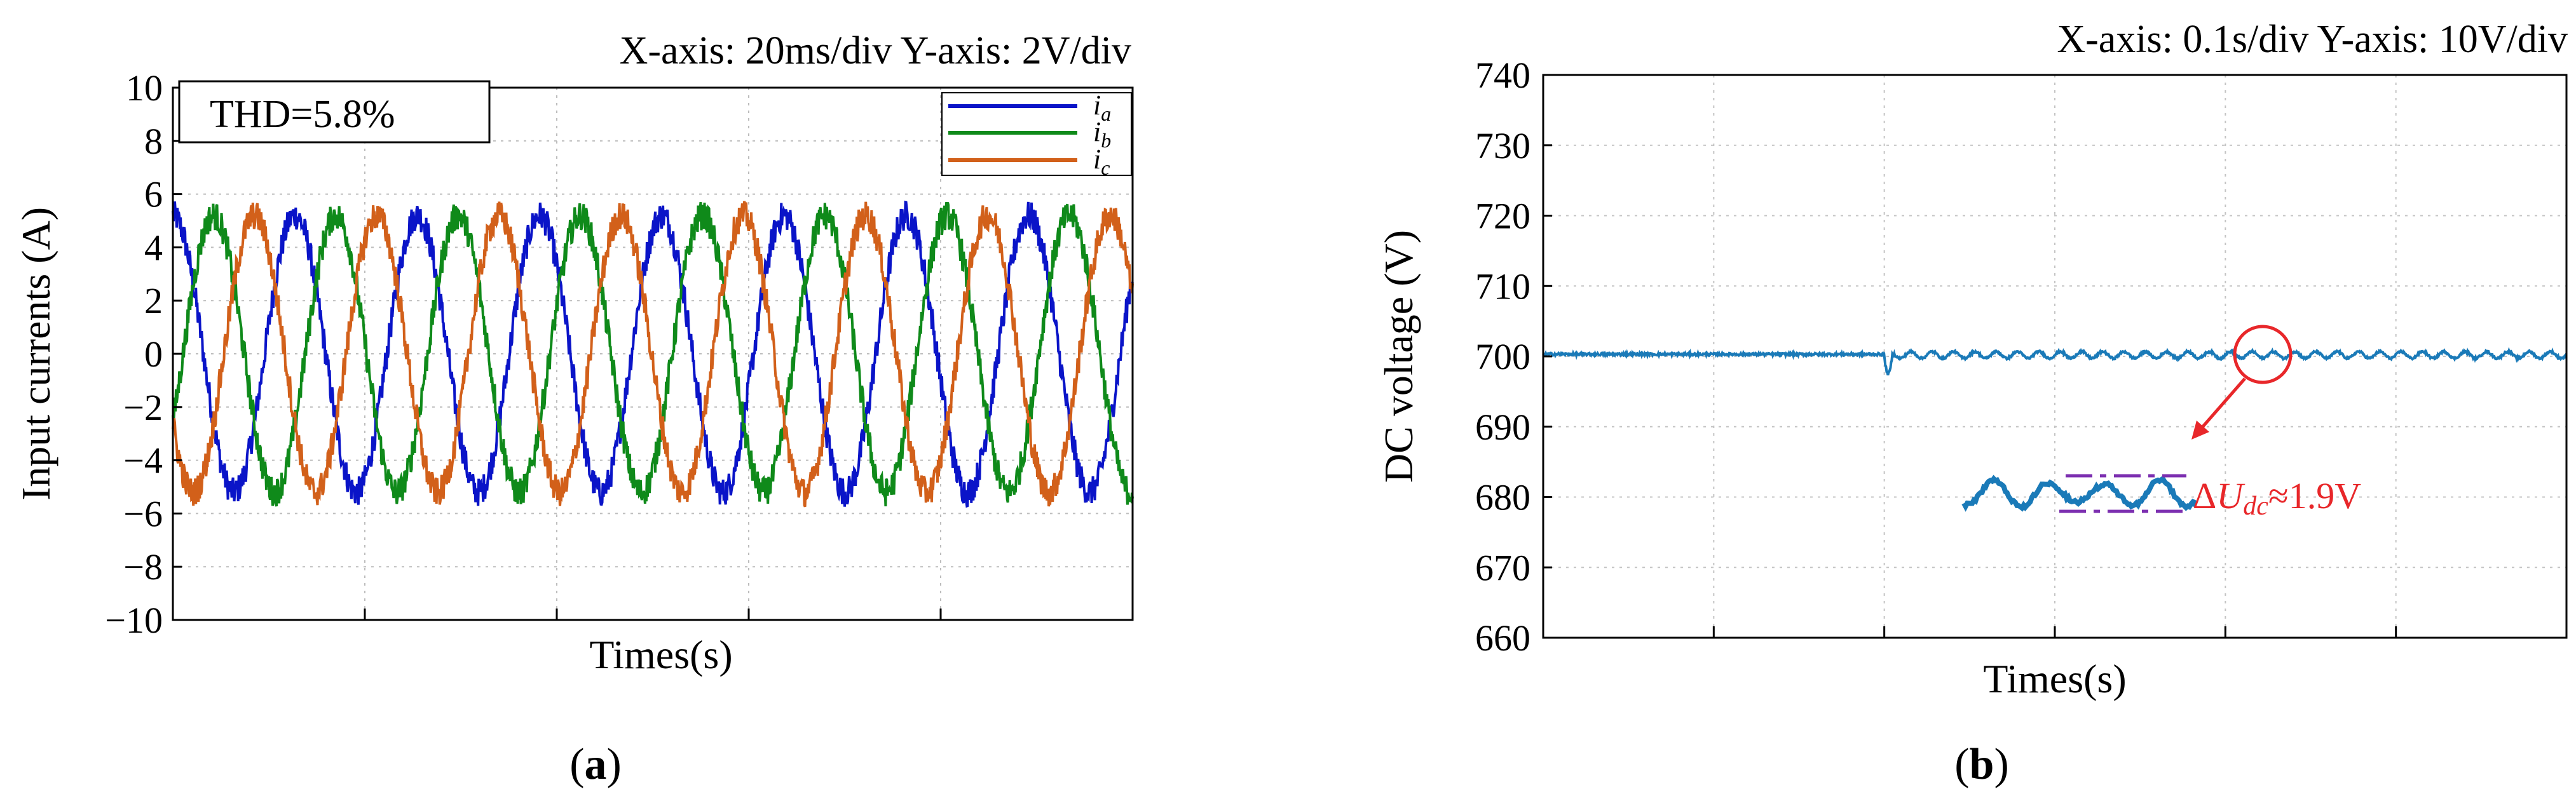 This screenshot has height=794, width=2576. I want to click on panel-a-y-tick-label: −10, so click(134, 620).